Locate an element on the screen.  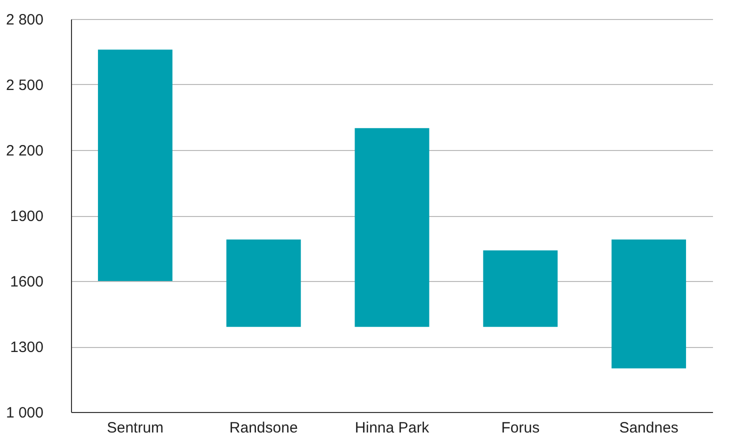
x-tick-label: Hinna Park is located at coordinates (392, 428).